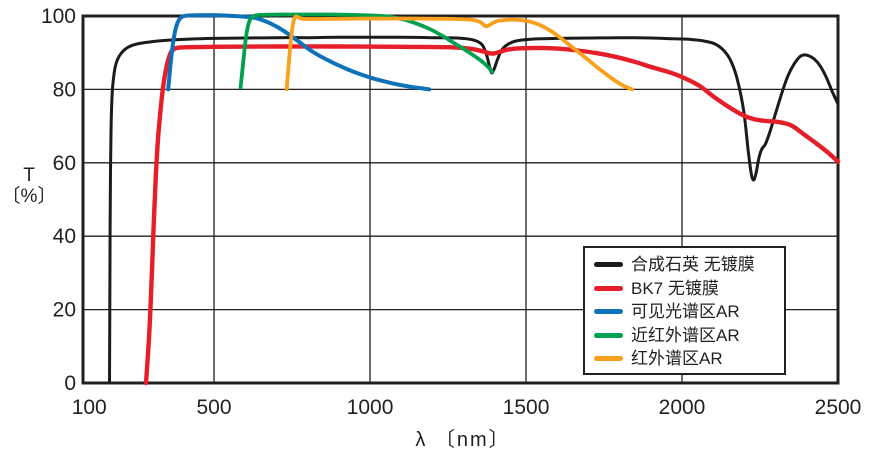 Image resolution: width=886 pixels, height=452 pixels. I want to click on legend-item-visible-ar: 可见光谱区AR, so click(689, 312).